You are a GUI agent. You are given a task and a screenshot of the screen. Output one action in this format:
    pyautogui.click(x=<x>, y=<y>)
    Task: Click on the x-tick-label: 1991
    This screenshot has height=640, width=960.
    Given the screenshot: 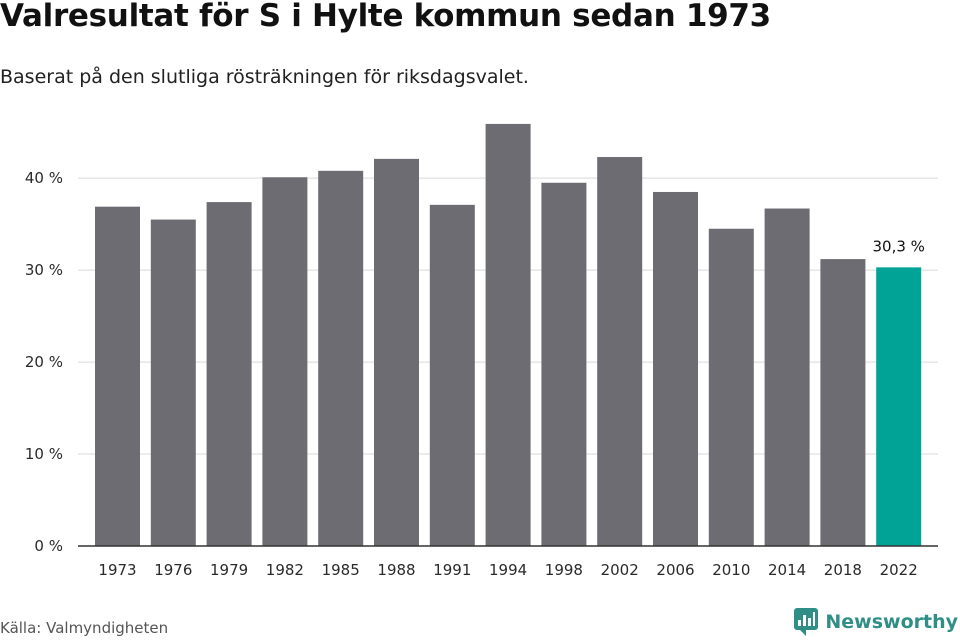 What is the action you would take?
    pyautogui.click(x=452, y=570)
    